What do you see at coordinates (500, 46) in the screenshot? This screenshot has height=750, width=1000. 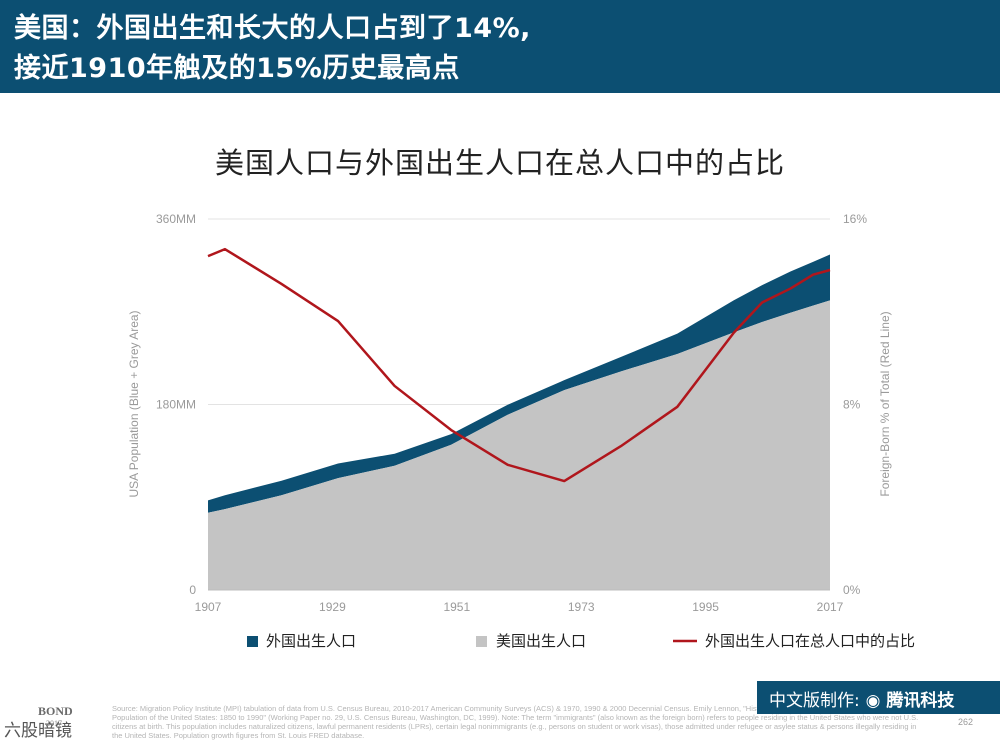 I see `header-banner: 美国：外国出生和长大的人口占到了14%, 接近1910年触及的15%历史最高点` at bounding box center [500, 46].